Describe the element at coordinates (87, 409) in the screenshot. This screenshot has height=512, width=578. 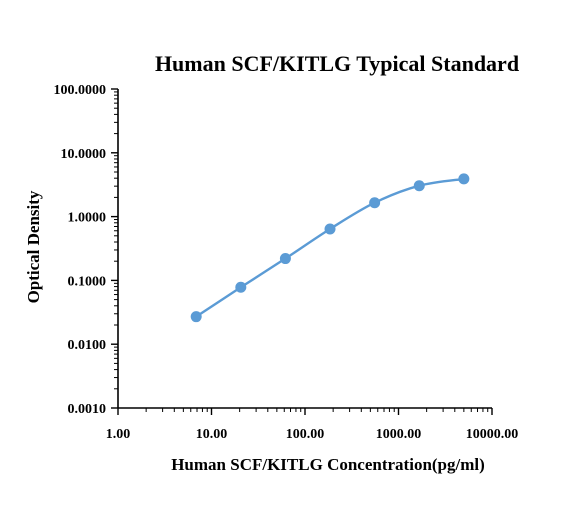
I see `y-tick-label: 0.0010` at that location.